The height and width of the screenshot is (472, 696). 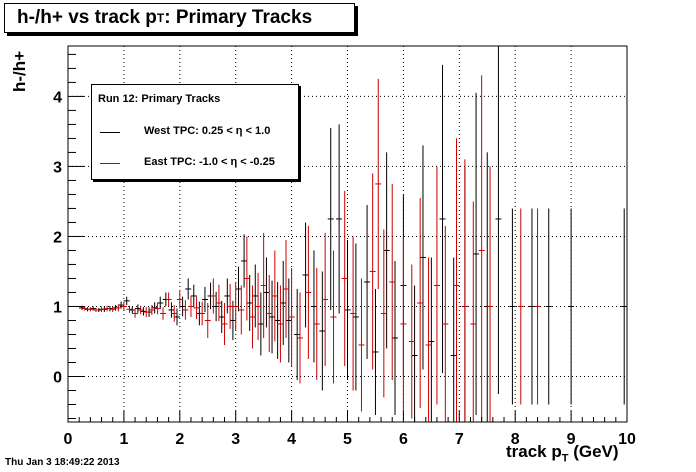 What do you see at coordinates (515, 439) in the screenshot?
I see `x-tick-label: 8` at bounding box center [515, 439].